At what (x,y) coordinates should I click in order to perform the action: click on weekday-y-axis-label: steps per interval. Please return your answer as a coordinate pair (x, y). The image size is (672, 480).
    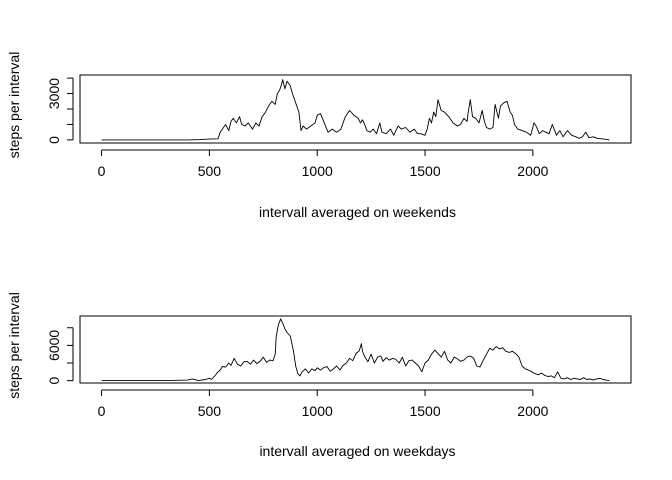
    Looking at the image, I should click on (14, 345).